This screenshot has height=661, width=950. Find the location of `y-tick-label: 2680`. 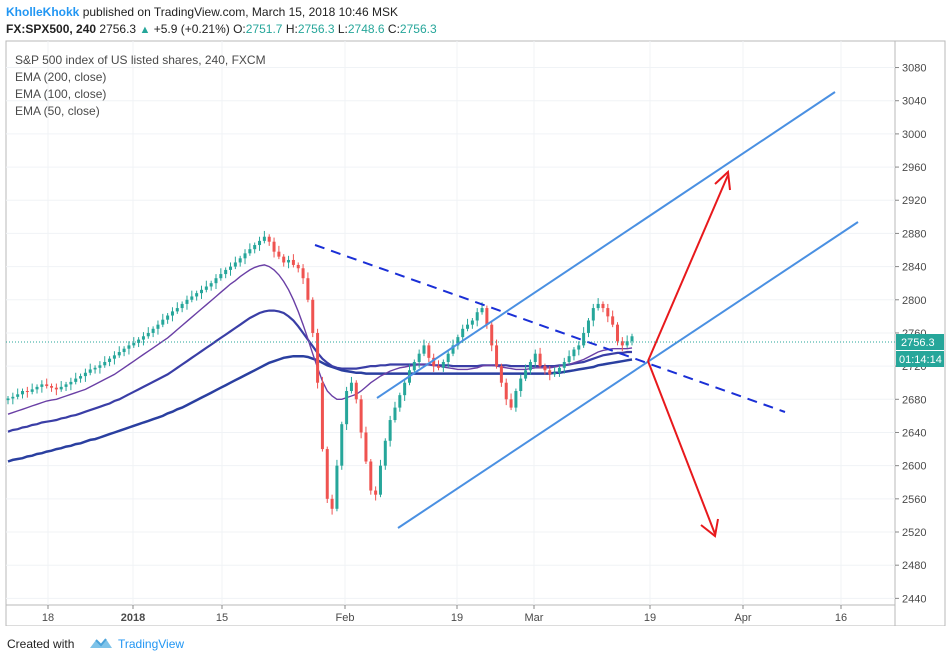

y-tick-label: 2680 is located at coordinates (914, 400).